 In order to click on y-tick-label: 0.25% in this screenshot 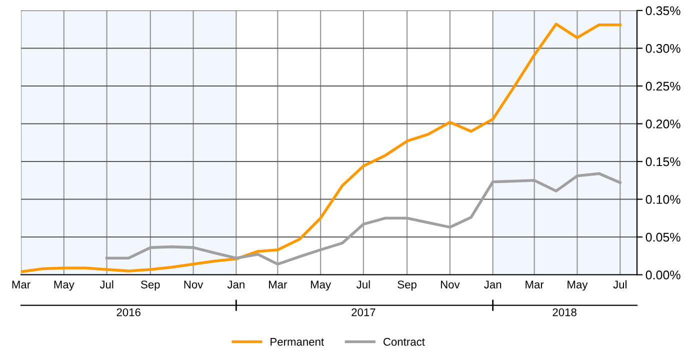, I will do `click(663, 86)`.